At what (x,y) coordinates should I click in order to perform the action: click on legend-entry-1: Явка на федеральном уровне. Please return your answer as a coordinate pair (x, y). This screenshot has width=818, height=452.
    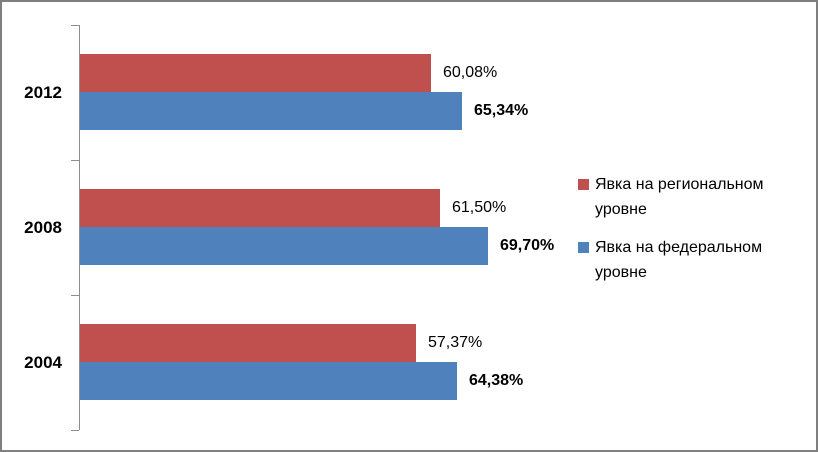
    Looking at the image, I should click on (695, 260).